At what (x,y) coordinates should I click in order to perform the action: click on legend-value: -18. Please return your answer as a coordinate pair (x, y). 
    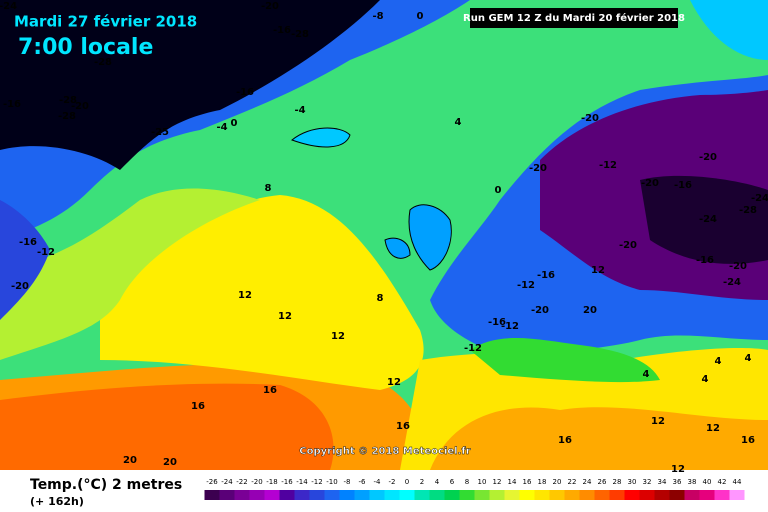
    Looking at the image, I should click on (271, 482).